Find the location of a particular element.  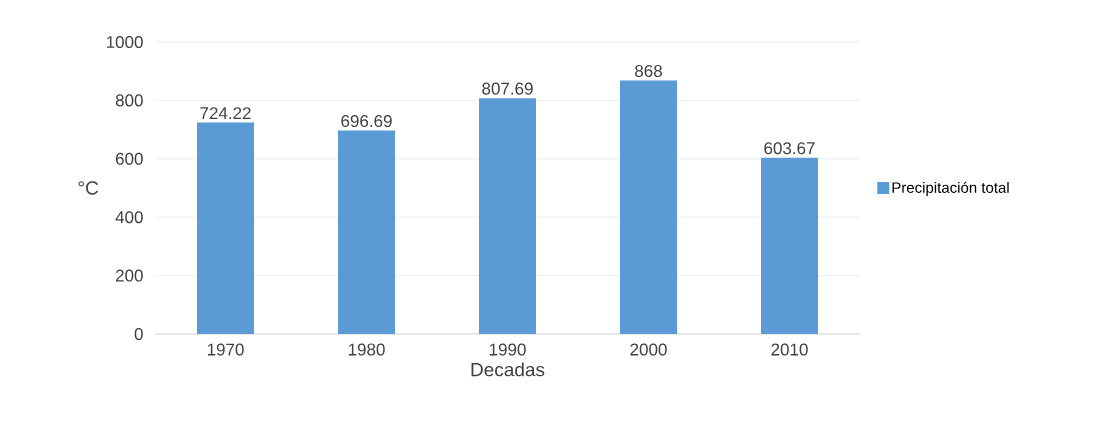

y-tick-label: 0 is located at coordinates (138, 334).